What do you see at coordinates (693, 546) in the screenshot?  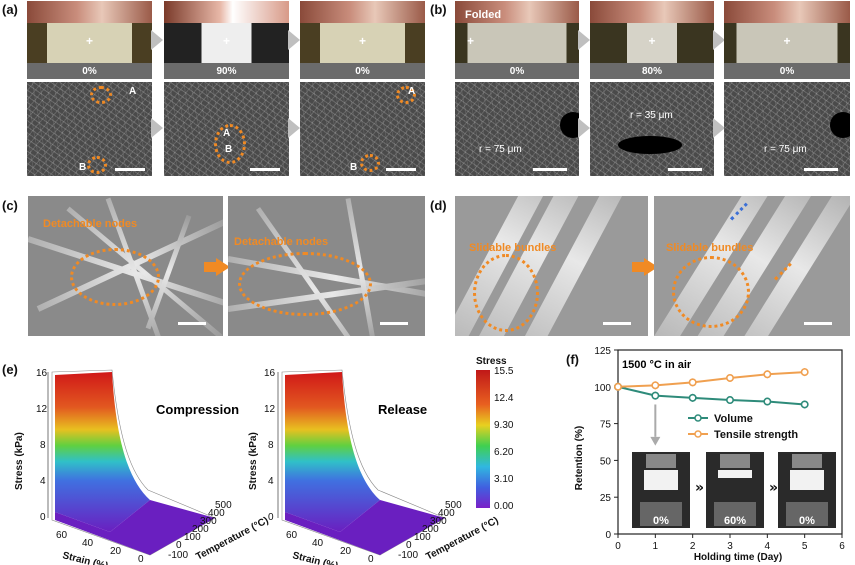 I see `x-tick-label: 2` at bounding box center [693, 546].